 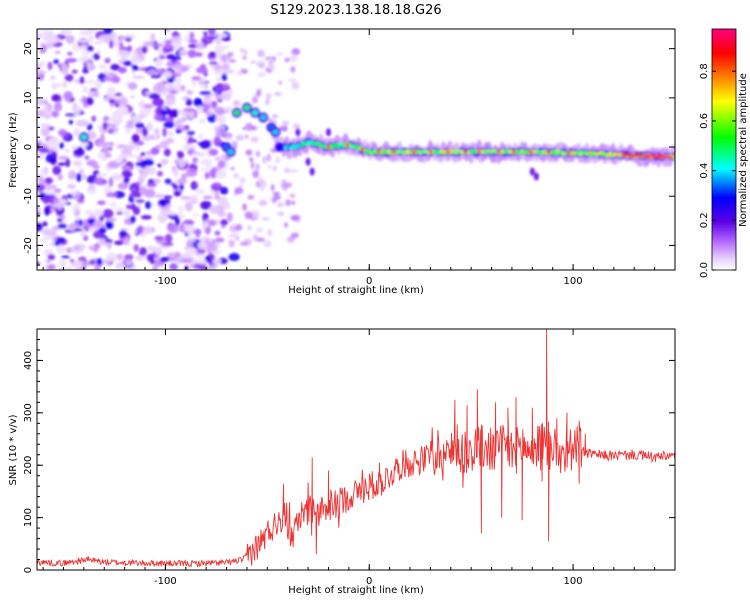 I want to click on colorbar-tick-label: 0.4, so click(x=704, y=171).